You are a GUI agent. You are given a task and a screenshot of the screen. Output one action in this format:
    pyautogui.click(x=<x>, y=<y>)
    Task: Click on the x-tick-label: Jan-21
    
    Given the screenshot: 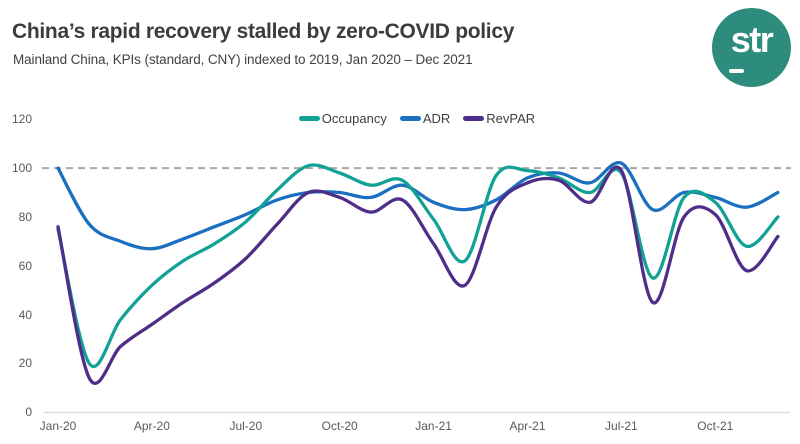 What is the action you would take?
    pyautogui.click(x=433, y=426)
    